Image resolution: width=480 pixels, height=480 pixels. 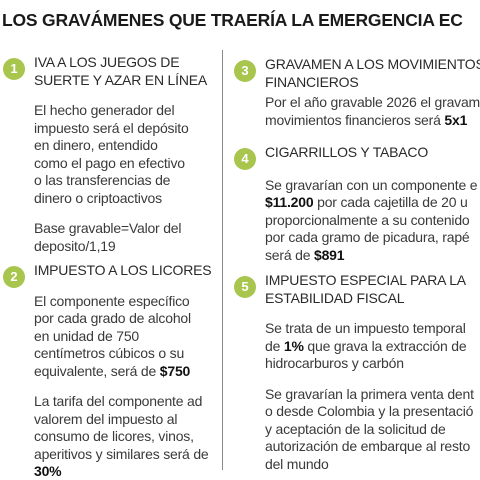 What do you see at coordinates (123, 270) in the screenshot?
I see `heading-line: IMPUESTO A LOS LICORES` at bounding box center [123, 270].